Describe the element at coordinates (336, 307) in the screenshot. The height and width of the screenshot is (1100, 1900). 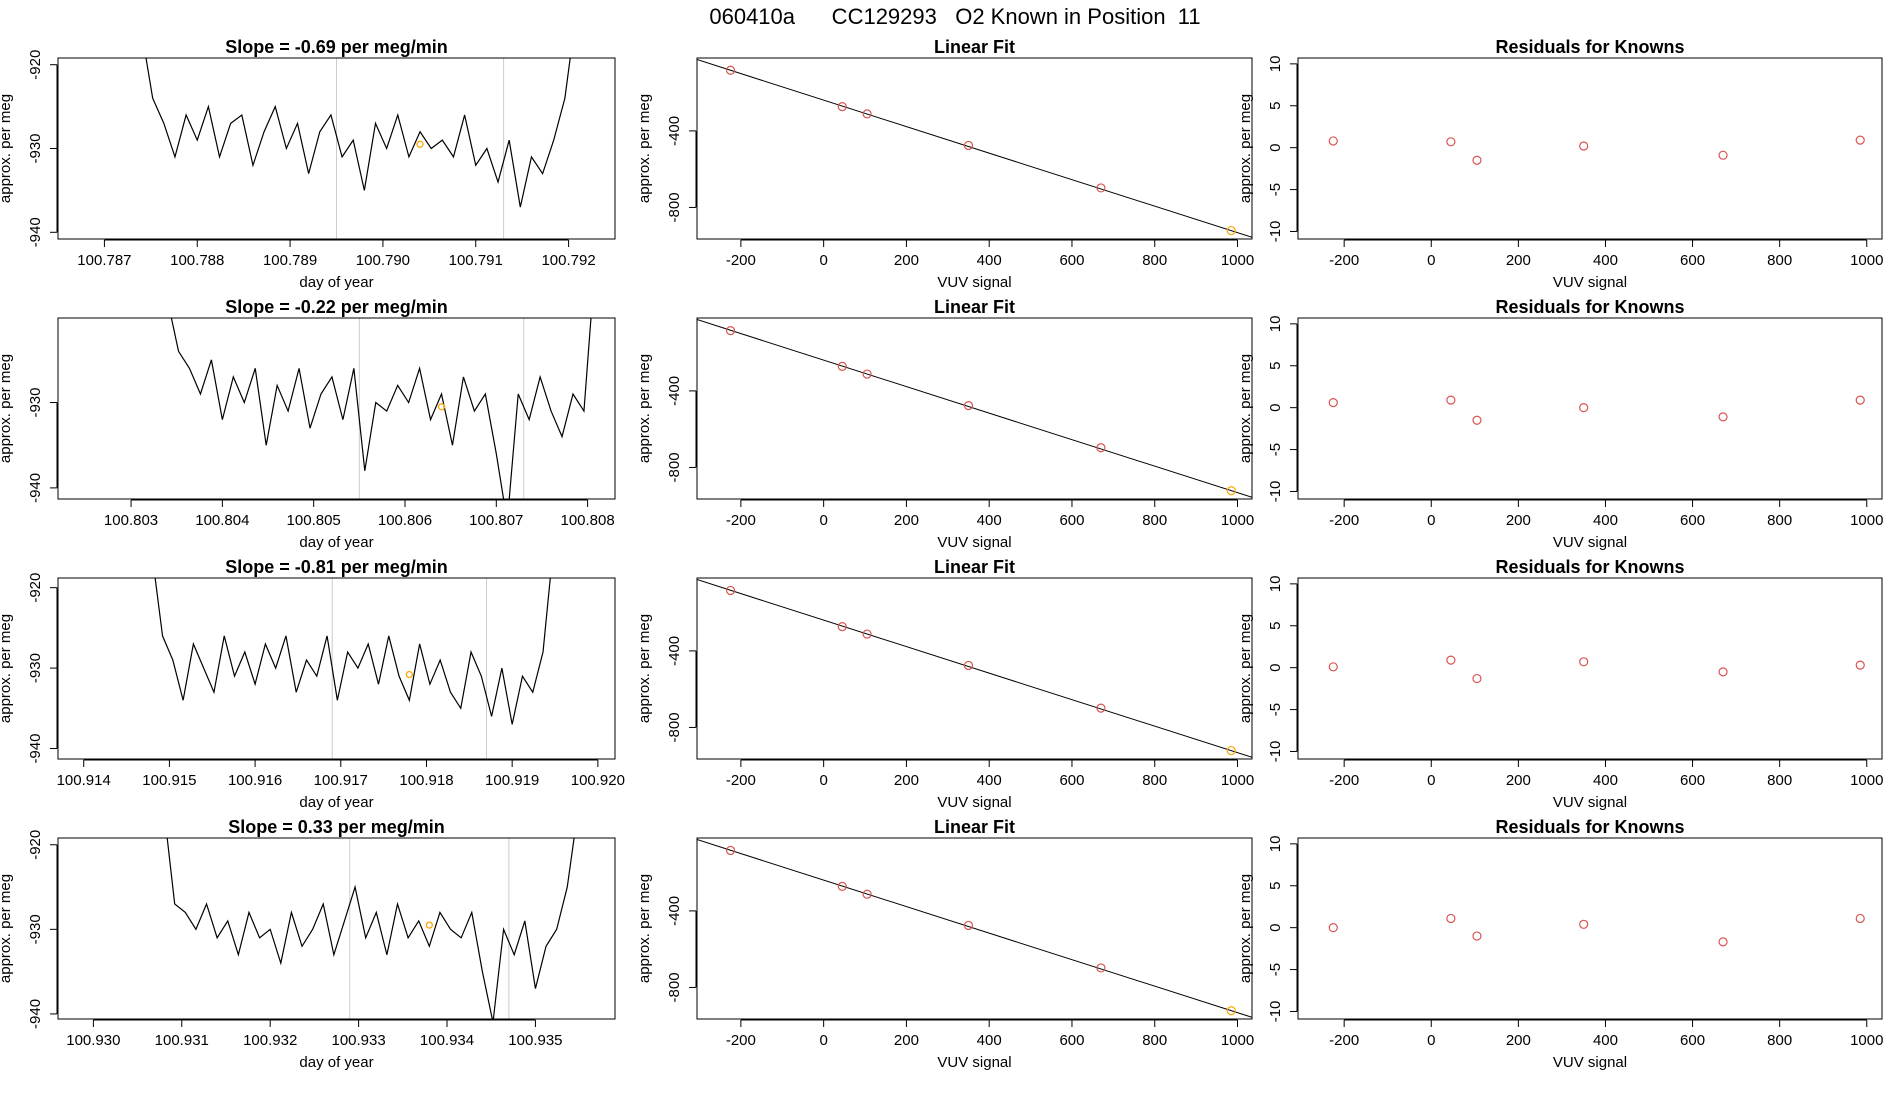
I see `panel-title: Slope = -0.22 per meg/min` at that location.